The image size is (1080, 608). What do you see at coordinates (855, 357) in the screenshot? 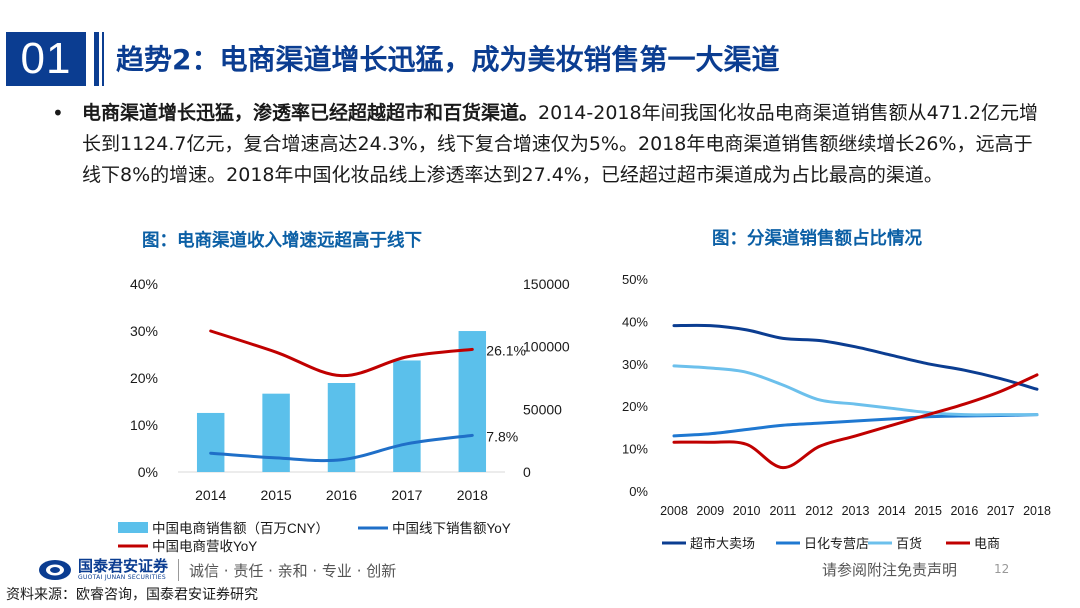
I see `line-超市大卖场` at bounding box center [855, 357].